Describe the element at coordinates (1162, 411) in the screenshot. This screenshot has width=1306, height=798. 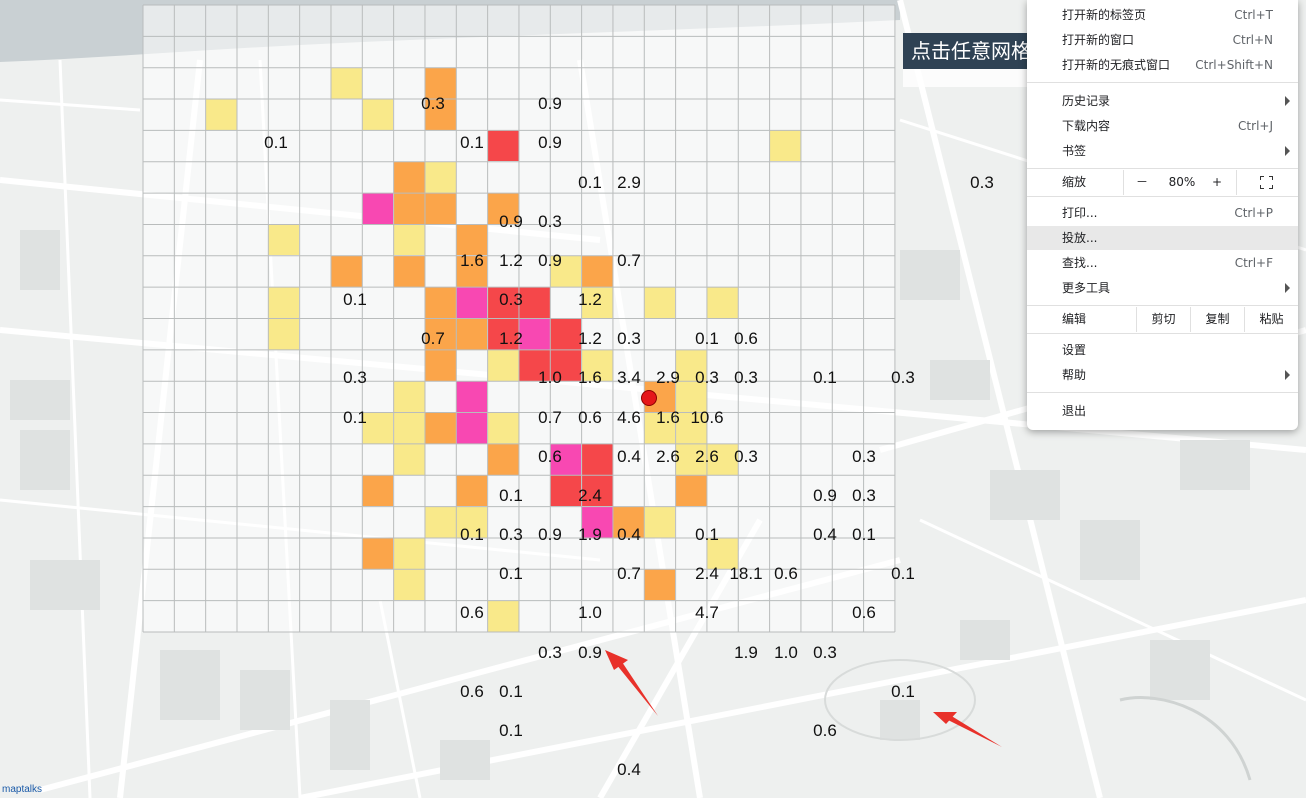
I see `menu-item-exit: 退出` at that location.